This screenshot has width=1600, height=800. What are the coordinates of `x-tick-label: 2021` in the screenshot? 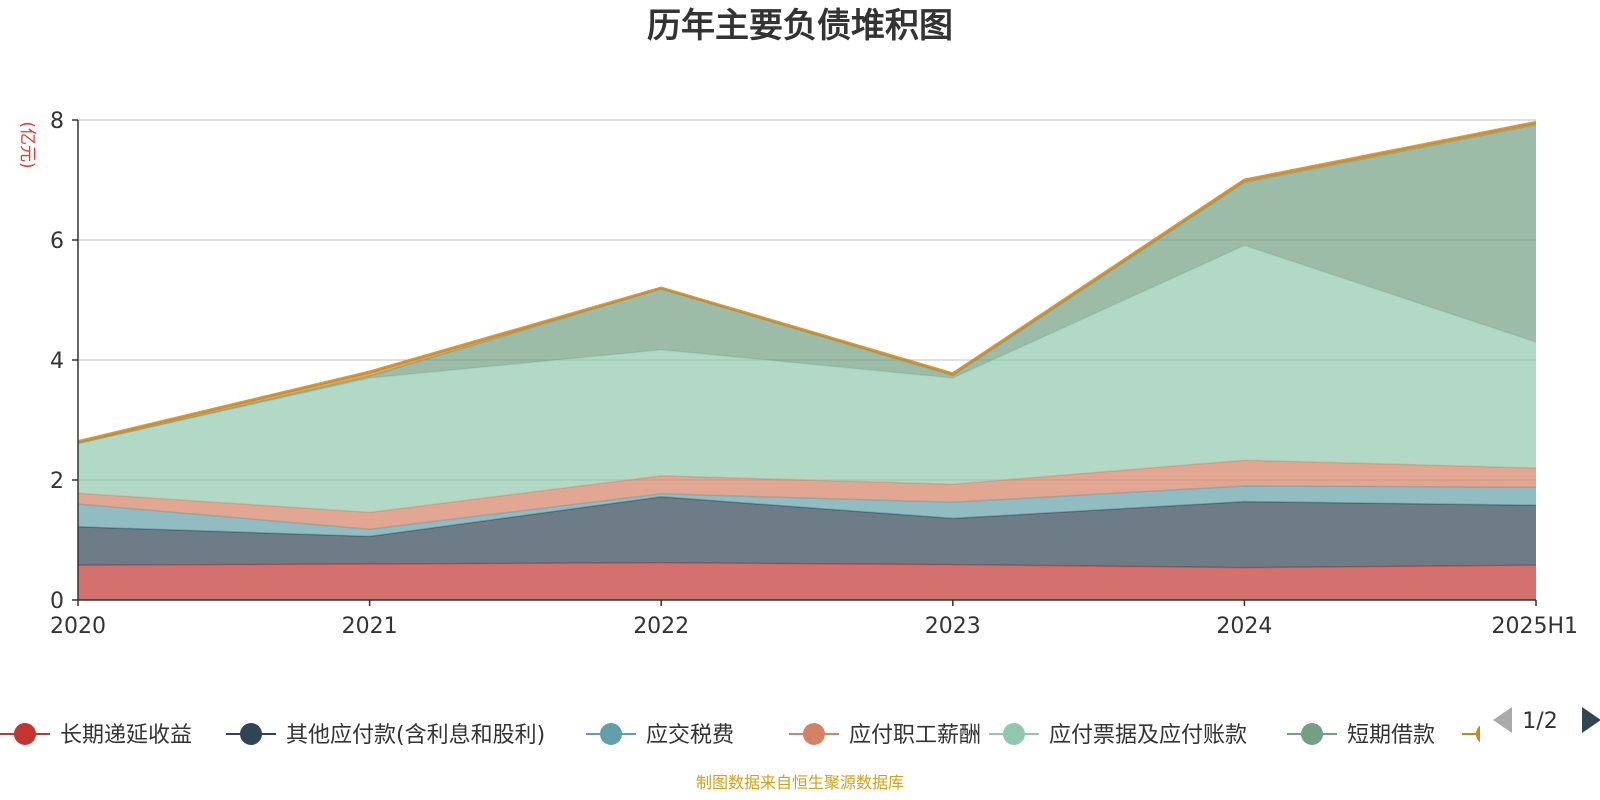 It's located at (370, 626).